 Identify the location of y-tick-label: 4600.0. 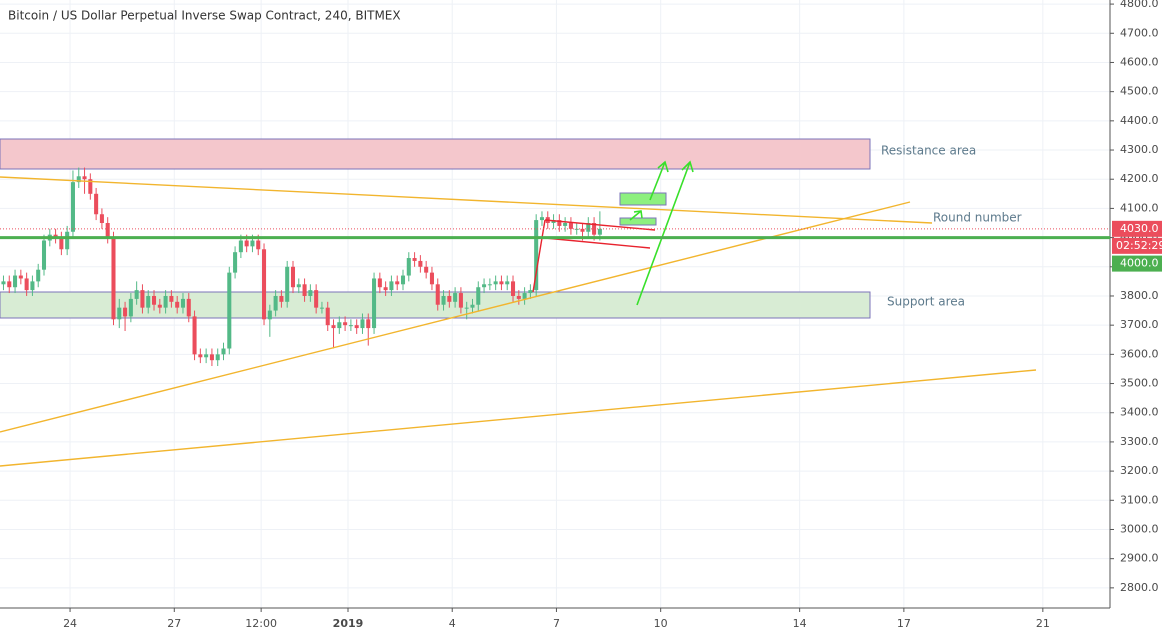
(1139, 61).